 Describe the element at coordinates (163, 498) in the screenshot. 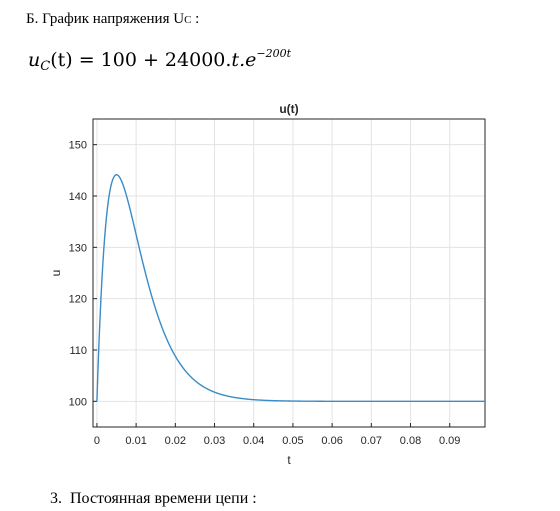

I see `footer-text: Постоянная времени цепи :` at that location.